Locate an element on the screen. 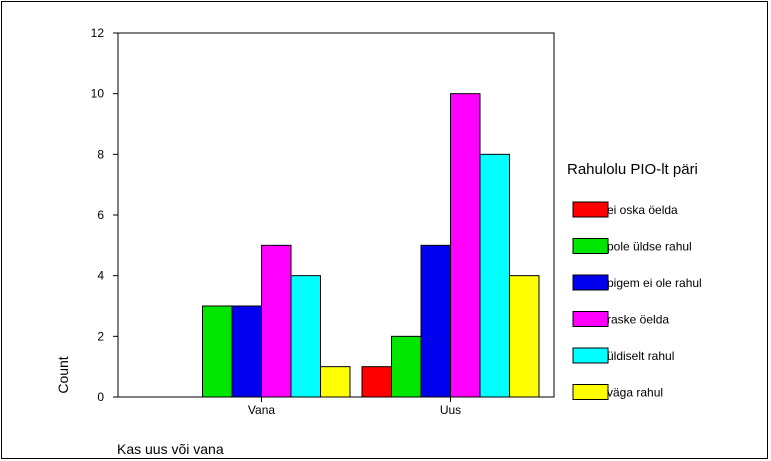  legend-label: ei oska öelda is located at coordinates (642, 210).